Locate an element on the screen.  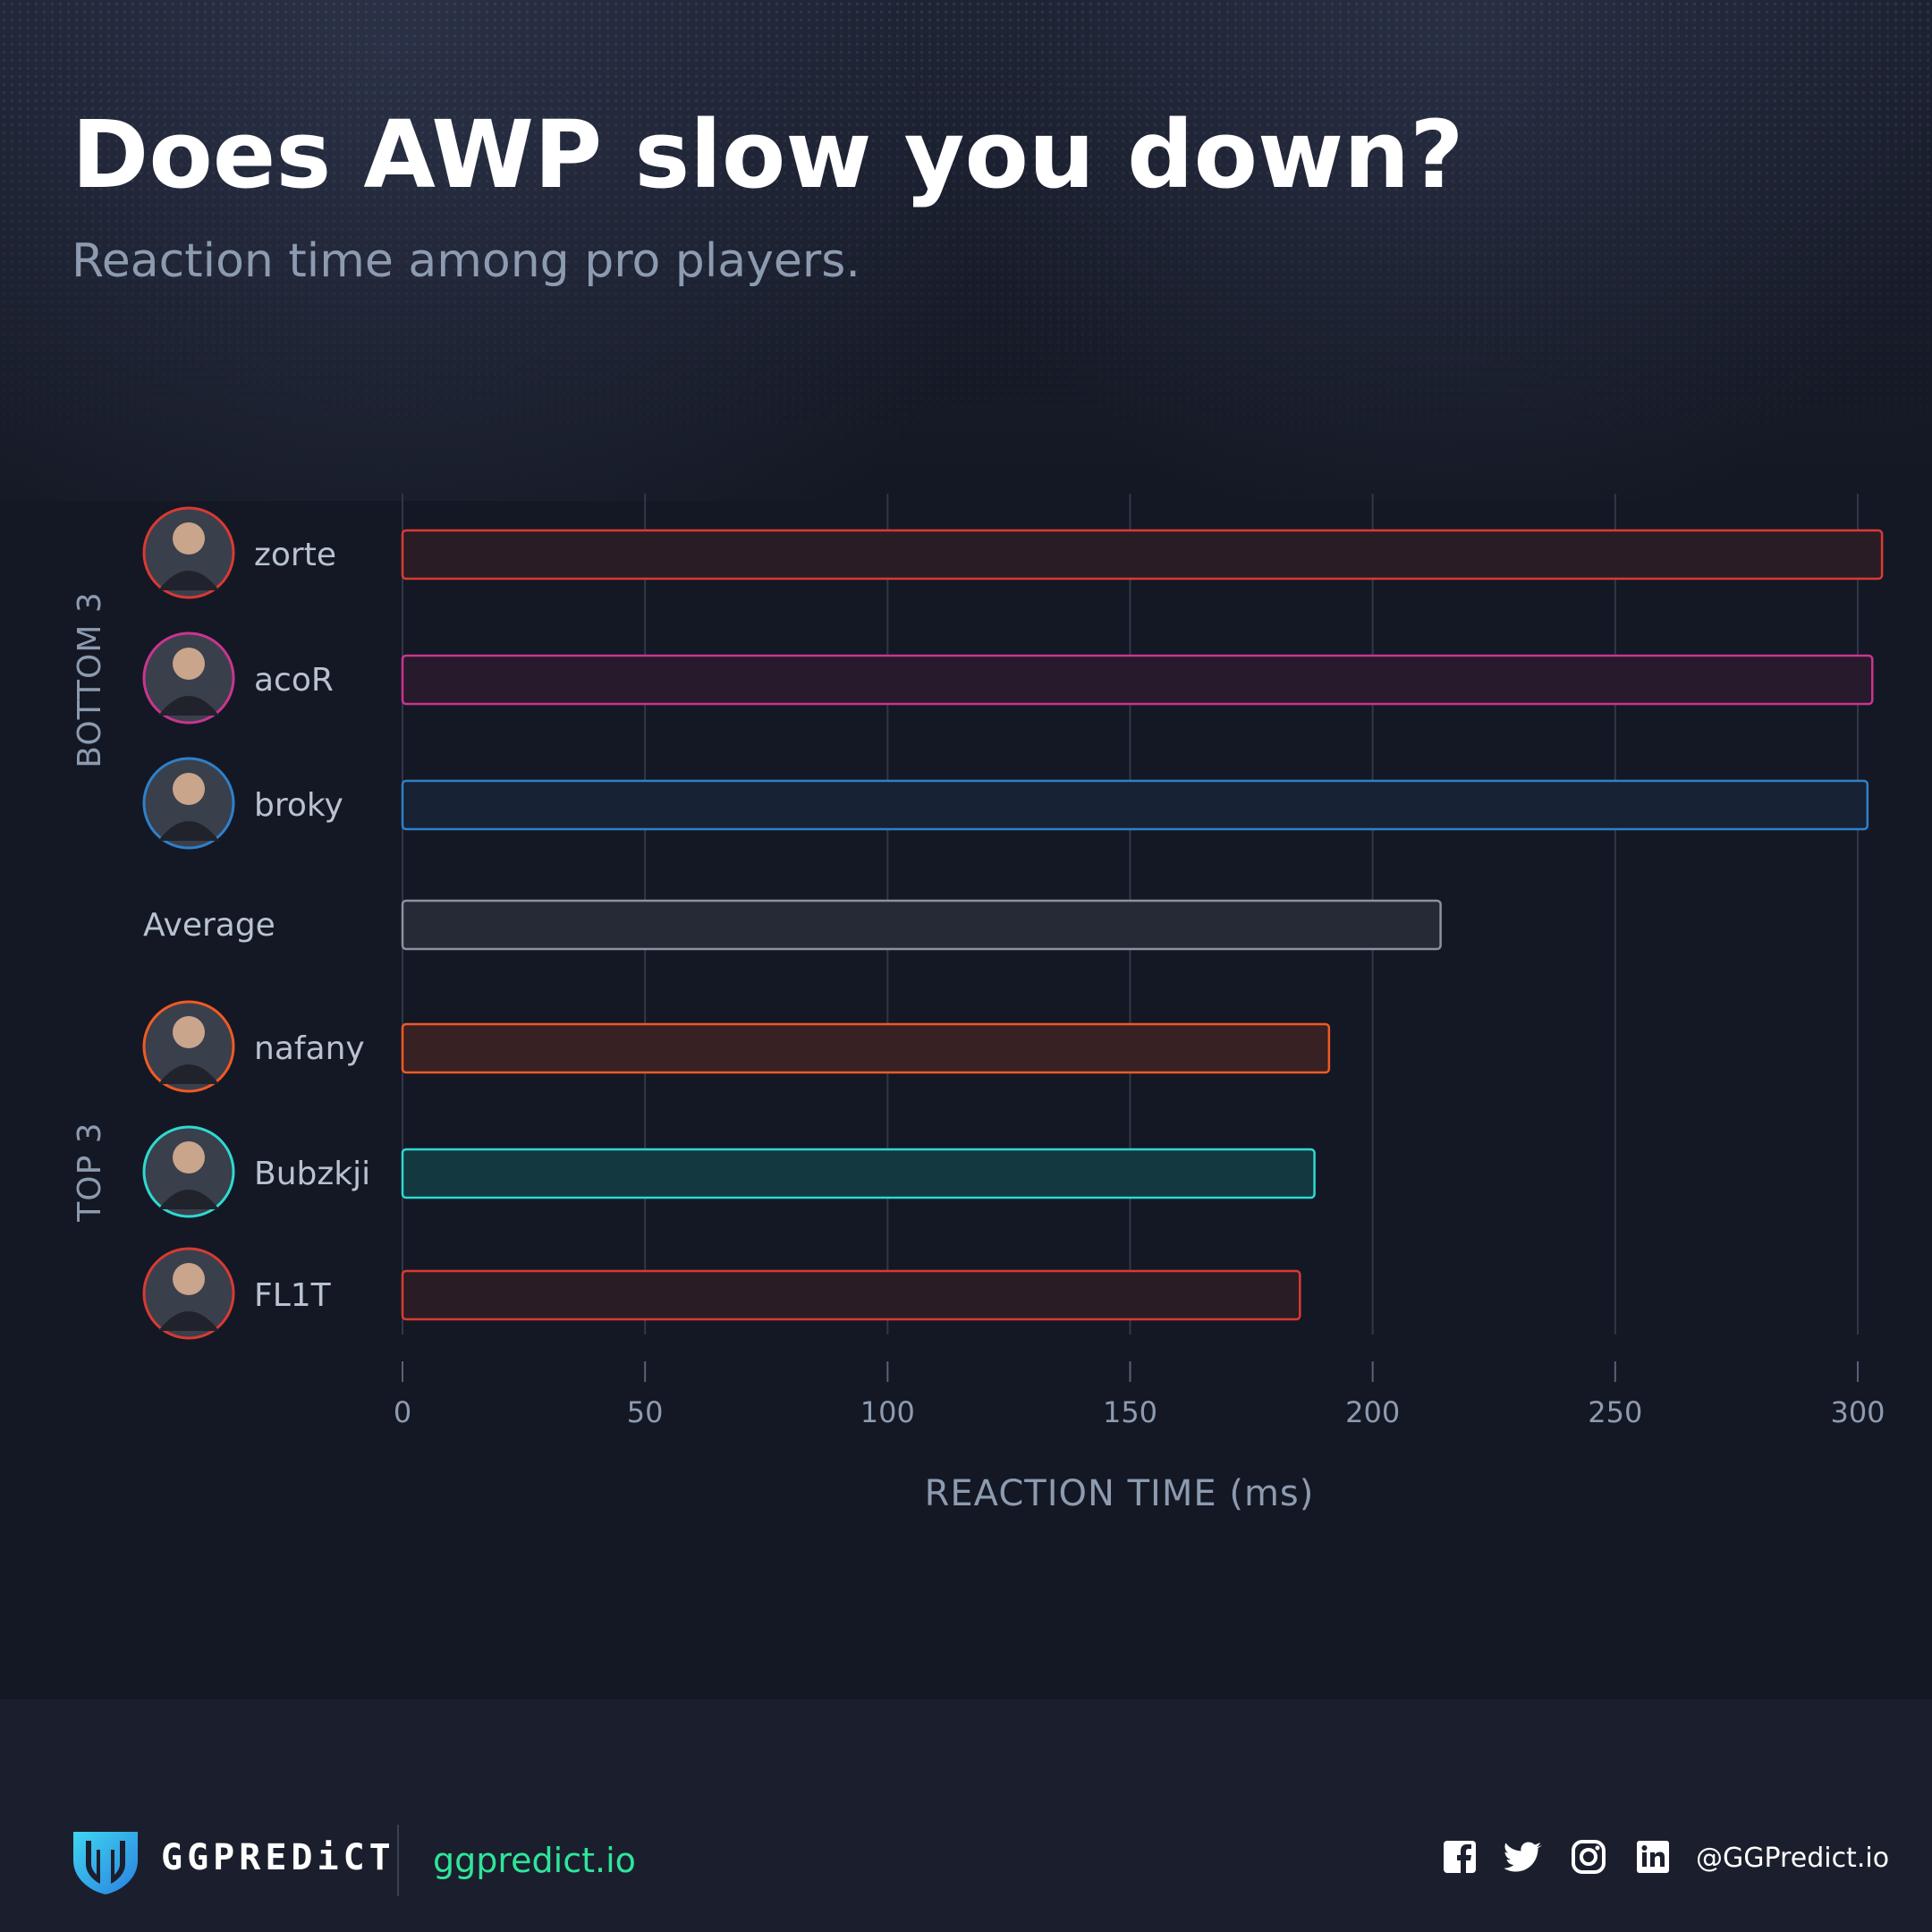
instagram-icon is located at coordinates (1588, 1857).